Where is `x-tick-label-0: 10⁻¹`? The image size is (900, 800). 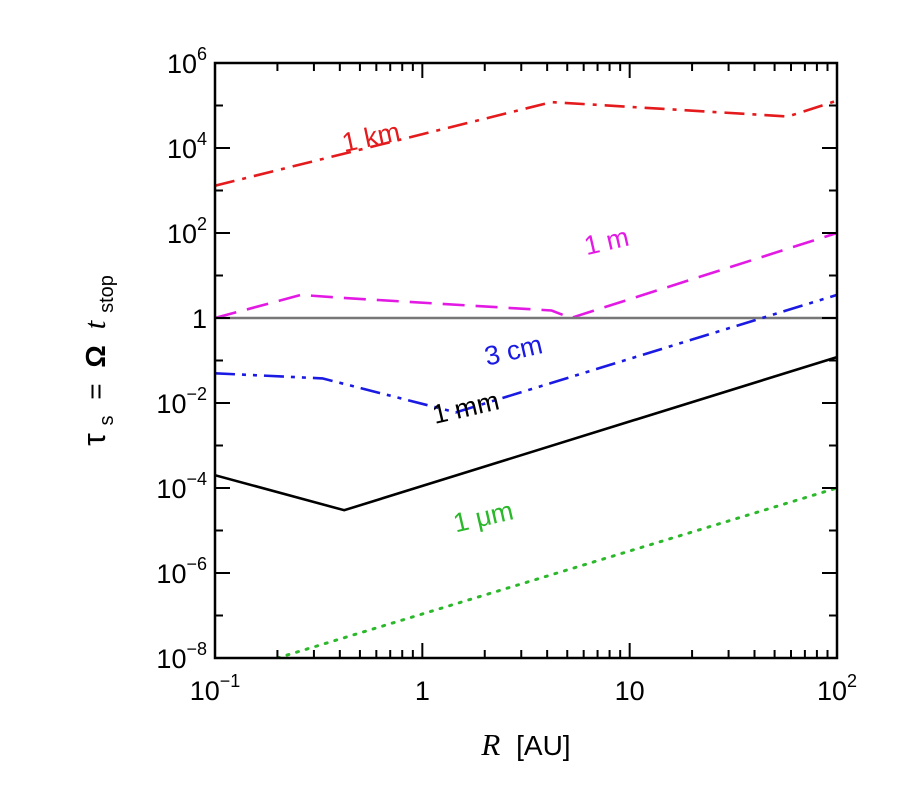 x-tick-label-0: 10⁻¹ is located at coordinates (215, 688).